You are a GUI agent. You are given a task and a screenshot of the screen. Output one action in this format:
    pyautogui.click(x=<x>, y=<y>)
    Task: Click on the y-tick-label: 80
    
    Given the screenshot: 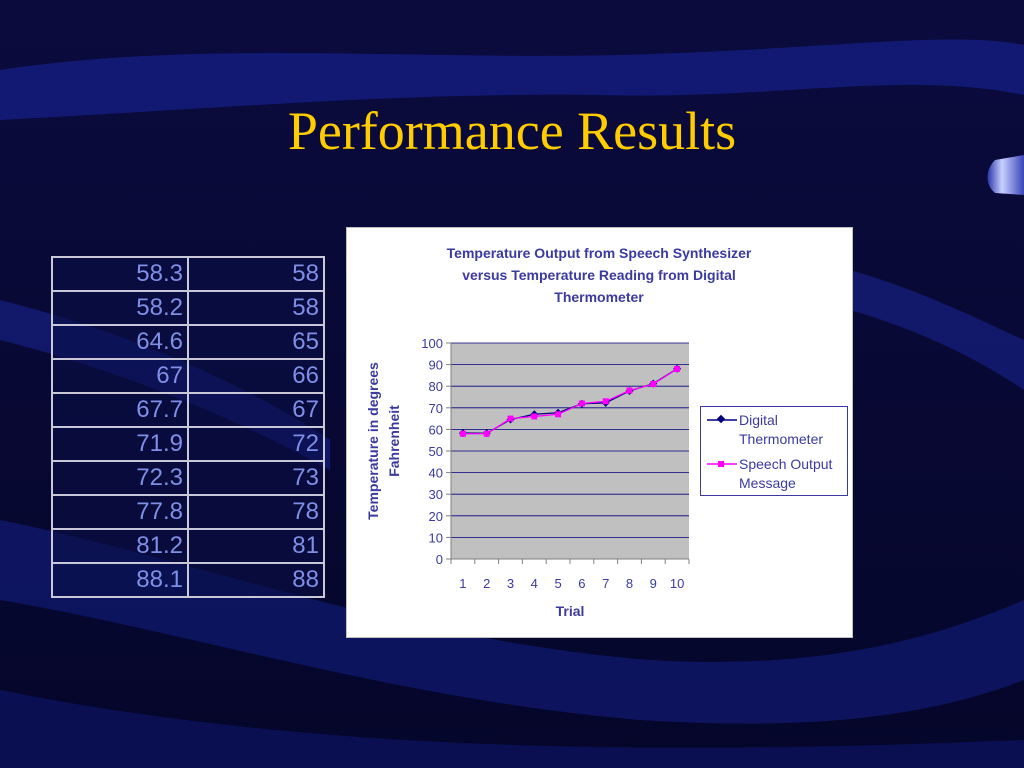 What is the action you would take?
    pyautogui.click(x=436, y=386)
    